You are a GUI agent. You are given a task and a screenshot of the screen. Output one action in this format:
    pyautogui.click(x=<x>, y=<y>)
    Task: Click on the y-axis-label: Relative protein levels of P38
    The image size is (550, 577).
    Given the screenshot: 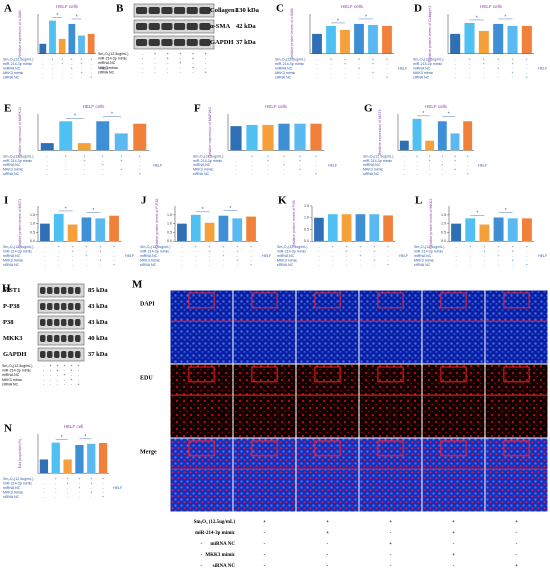 What is the action you would take?
    pyautogui.click(x=294, y=223)
    